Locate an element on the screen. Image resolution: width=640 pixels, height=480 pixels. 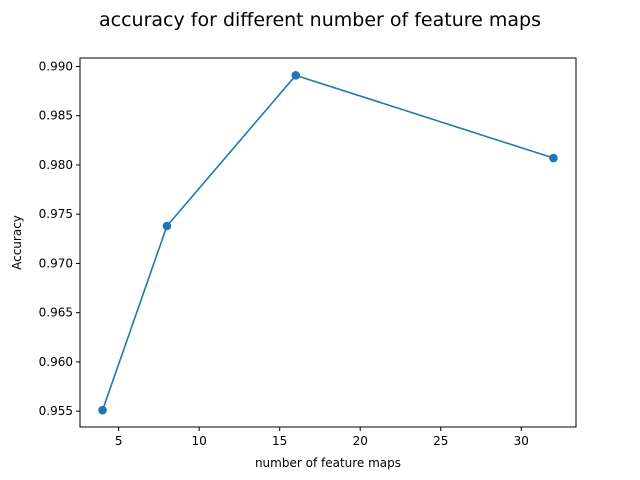
y-tick-label: 0.970 is located at coordinates (56, 263).